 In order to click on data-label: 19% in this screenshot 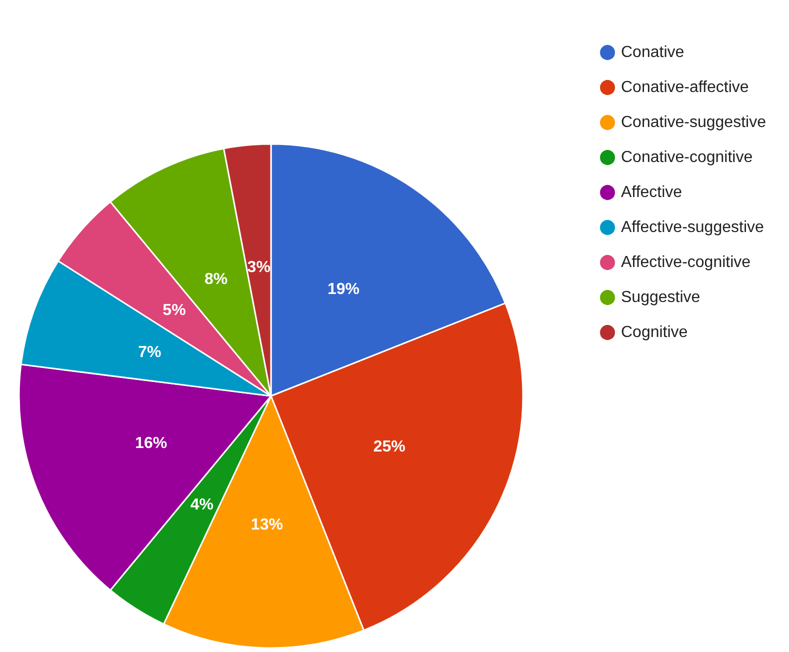, I will do `click(343, 289)`.